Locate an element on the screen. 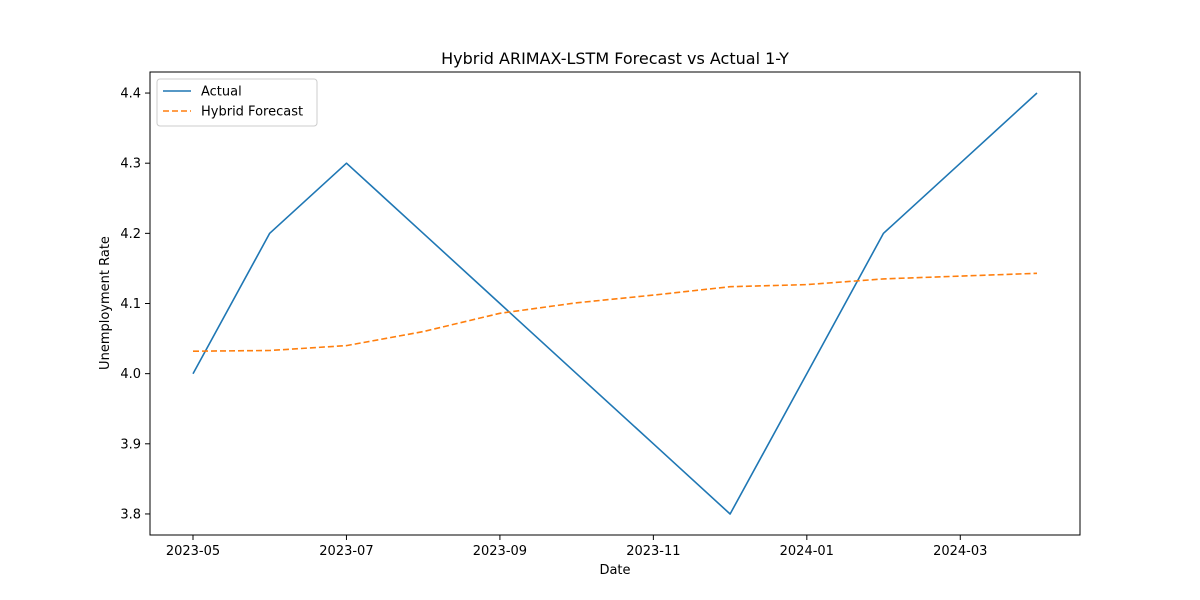  y-tick-label: 4.2 is located at coordinates (130, 234).